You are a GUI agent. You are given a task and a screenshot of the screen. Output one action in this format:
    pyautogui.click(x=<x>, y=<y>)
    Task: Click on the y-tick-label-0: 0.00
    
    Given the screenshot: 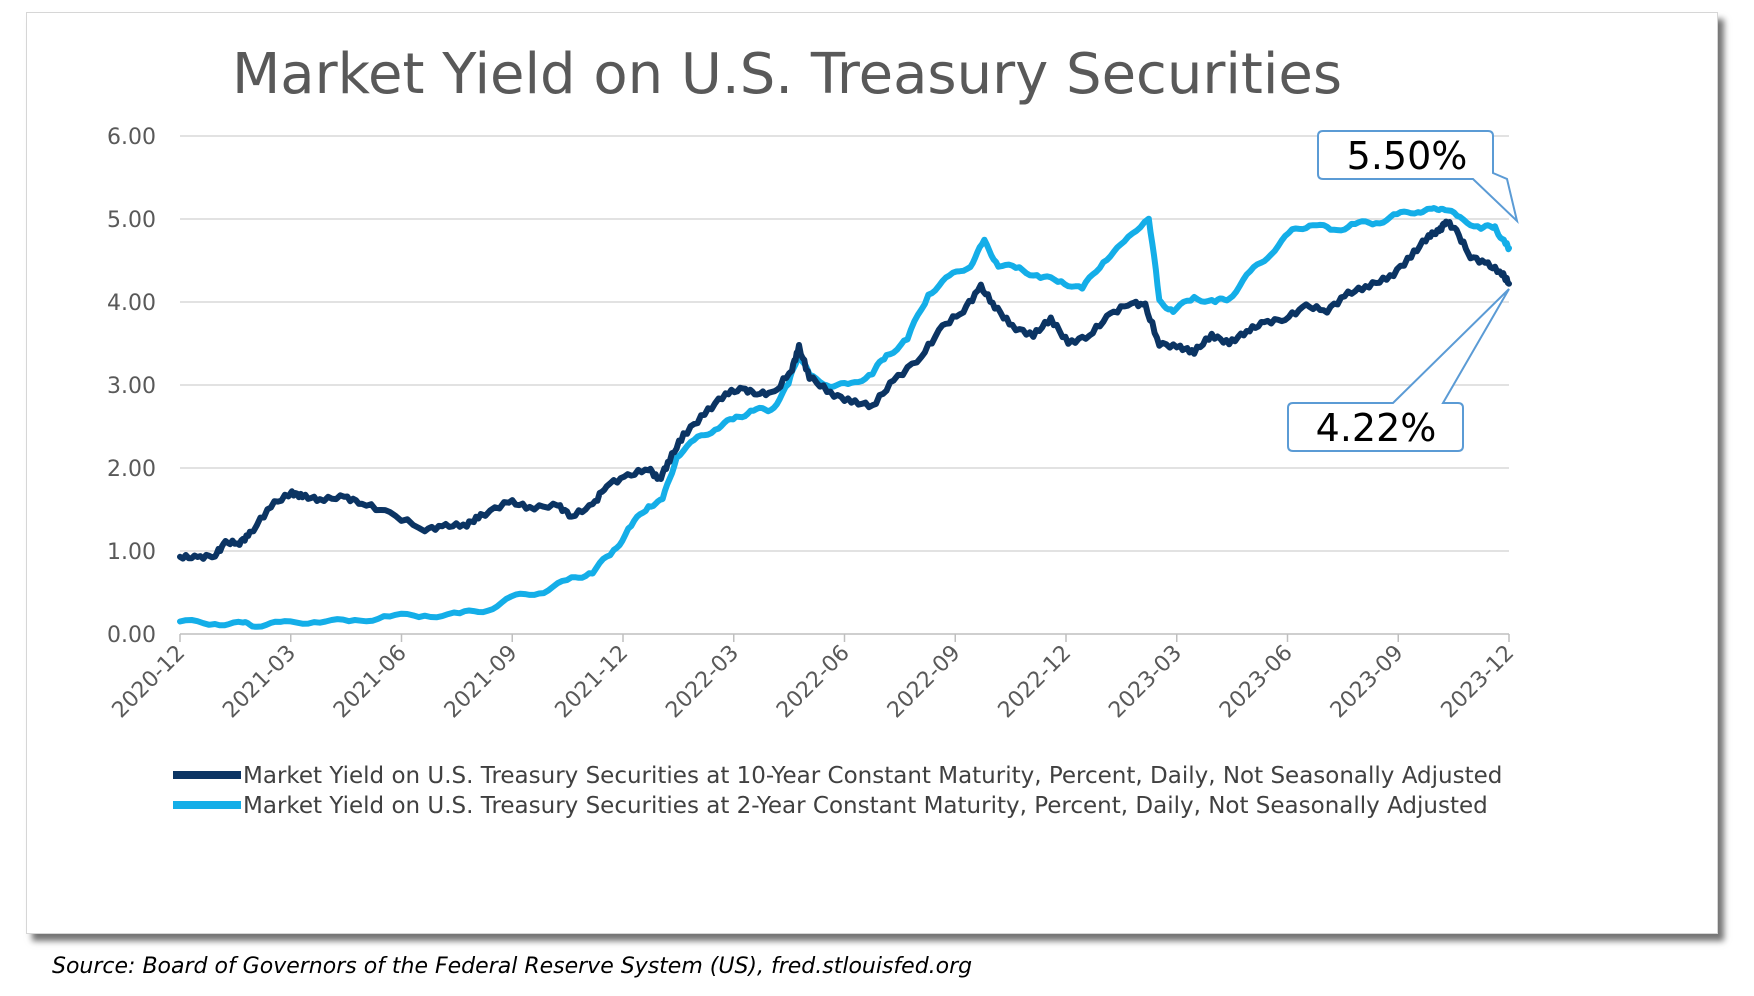 What is the action you would take?
    pyautogui.click(x=131, y=635)
    